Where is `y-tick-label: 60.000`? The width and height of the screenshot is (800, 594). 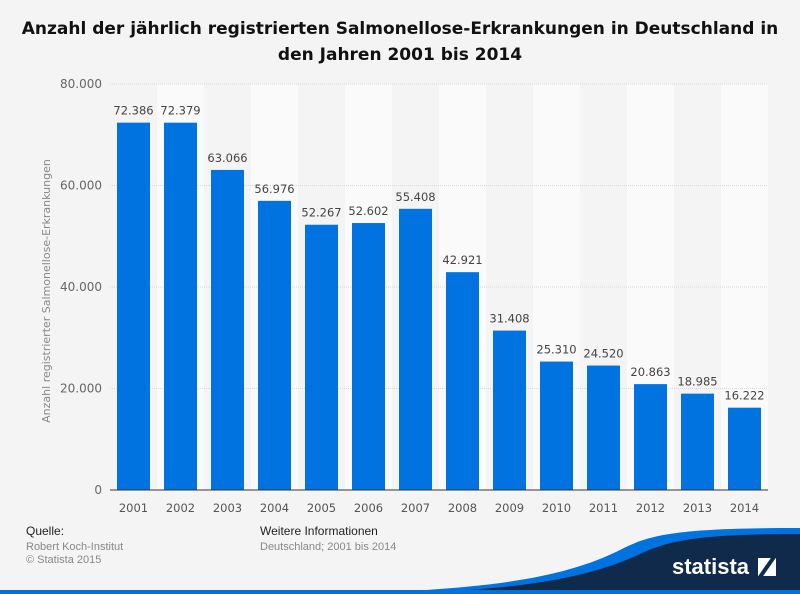
y-tick-label: 60.000 is located at coordinates (81, 186).